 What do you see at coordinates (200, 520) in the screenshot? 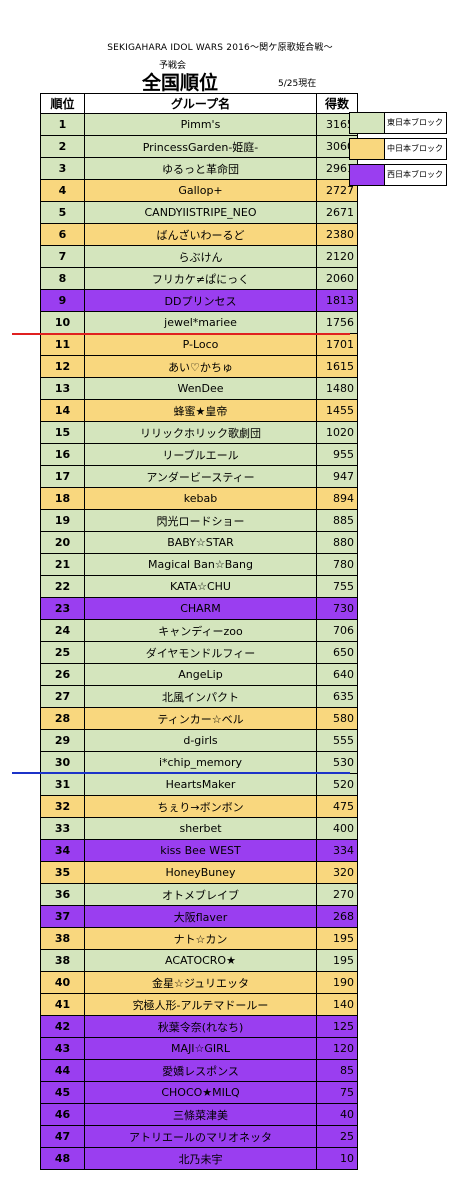
I see `group-name-cell: 閃光ロードショー` at bounding box center [200, 520].